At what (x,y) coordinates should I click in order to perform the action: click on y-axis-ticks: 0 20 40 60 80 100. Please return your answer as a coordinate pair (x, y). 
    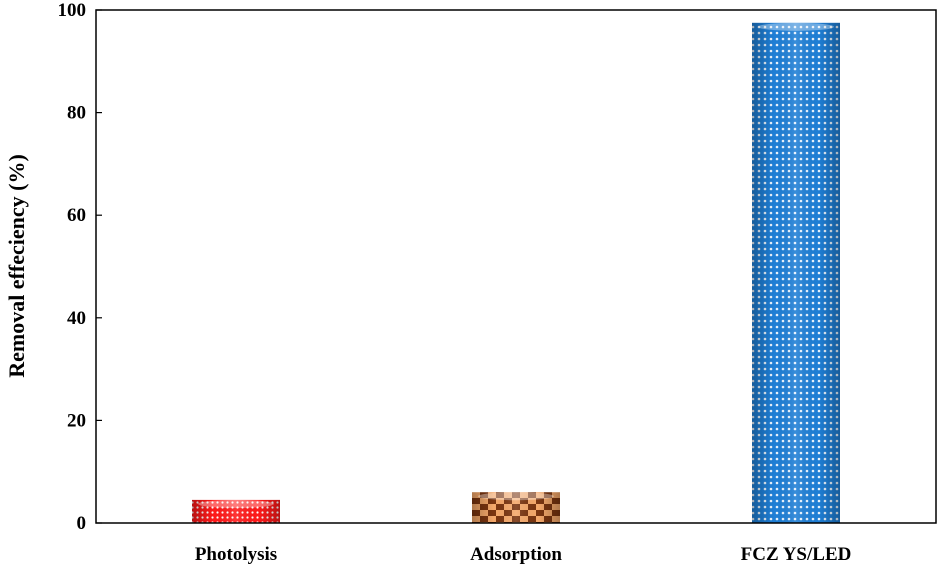
    Looking at the image, I should click on (80, 267).